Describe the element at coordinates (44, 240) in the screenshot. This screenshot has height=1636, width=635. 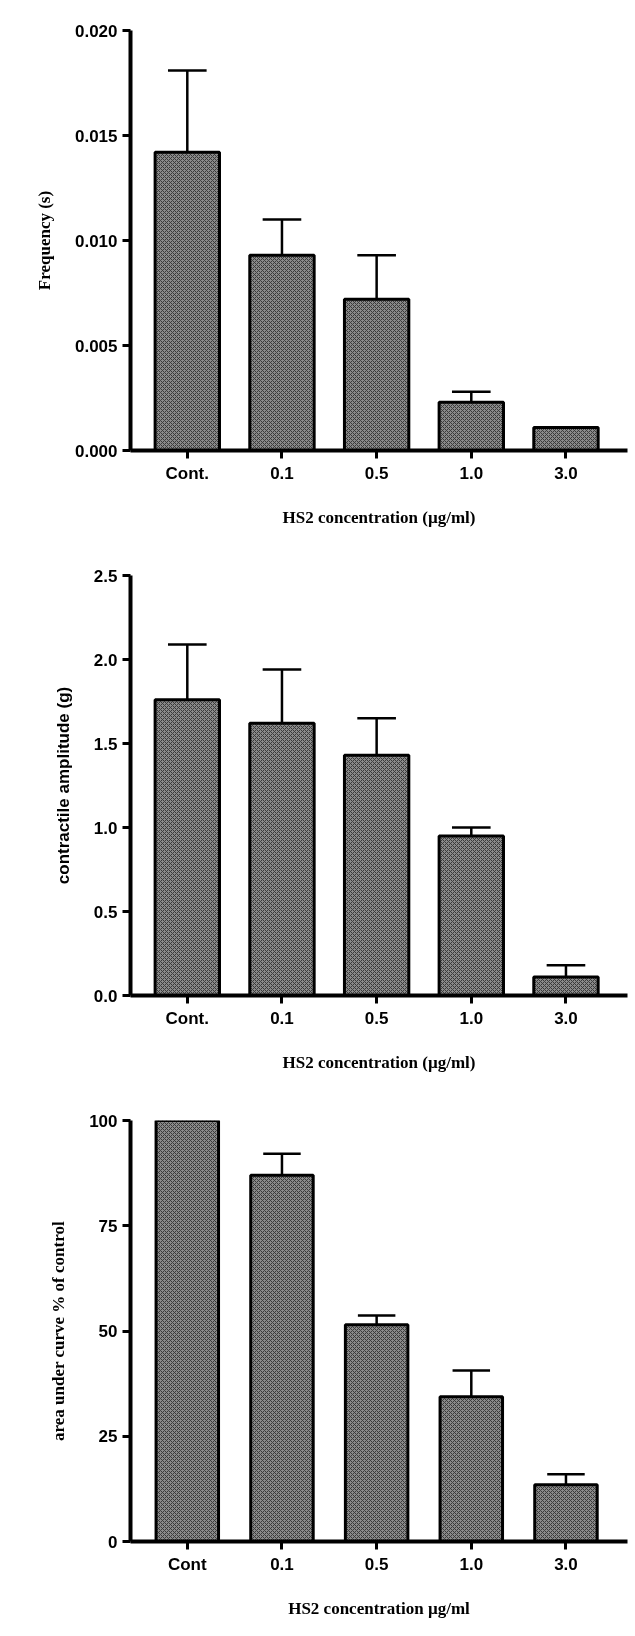
I see `y-axis-title: Frequency (s)` at that location.